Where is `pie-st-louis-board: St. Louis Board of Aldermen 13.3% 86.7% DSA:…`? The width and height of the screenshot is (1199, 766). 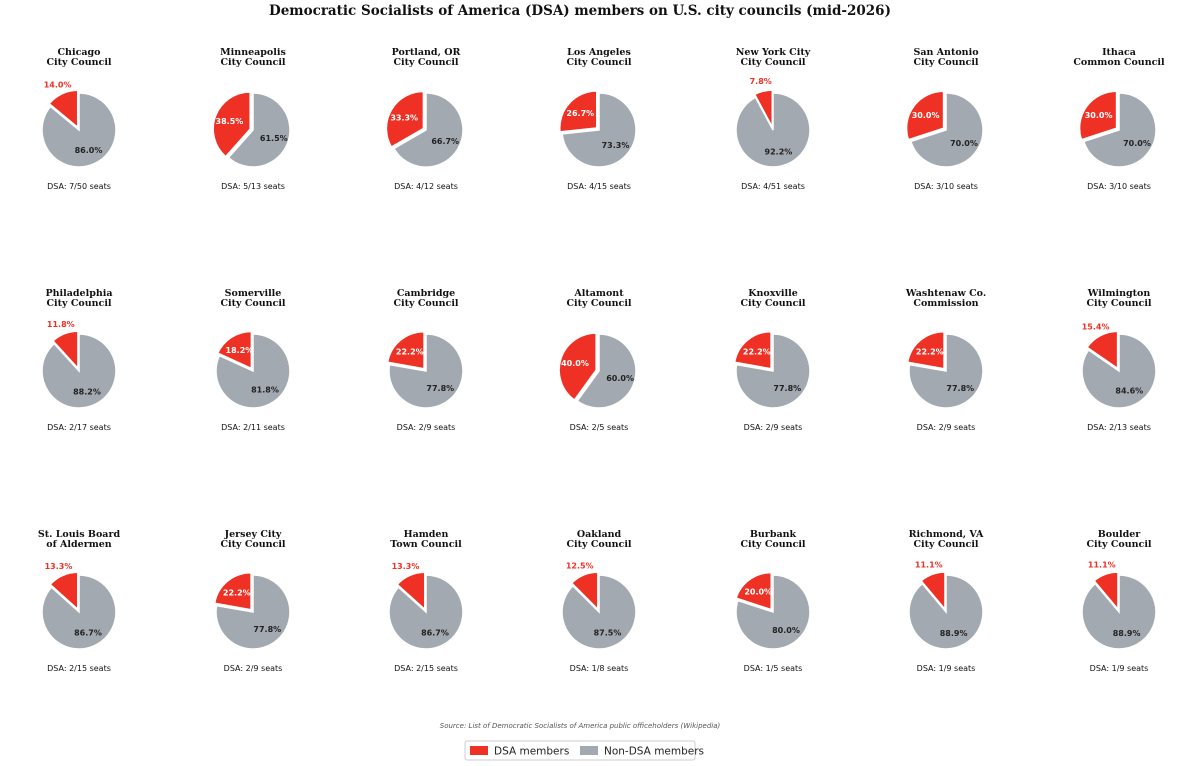 pie-st-louis-board: St. Louis Board of Aldermen 13.3% 86.7% DSA:… is located at coordinates (79, 601).